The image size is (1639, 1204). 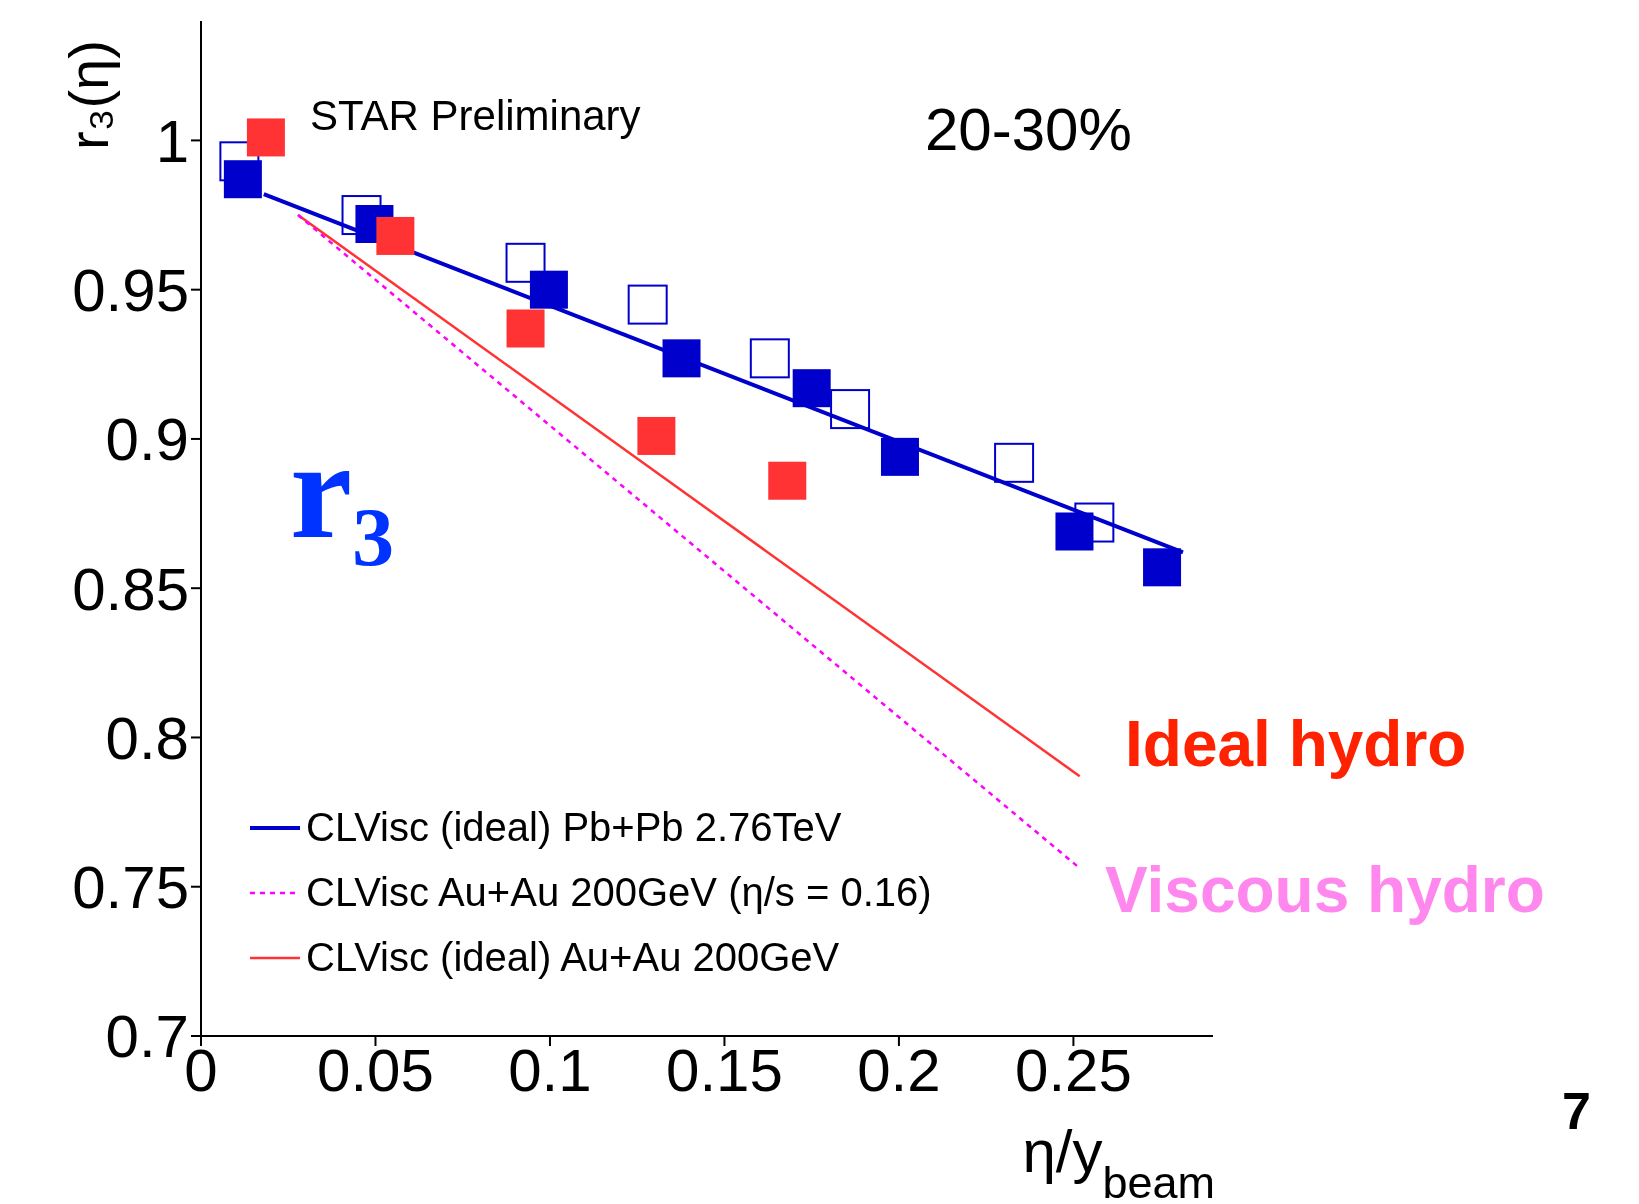 What do you see at coordinates (172, 141) in the screenshot?
I see `y-tick-label: 1` at bounding box center [172, 141].